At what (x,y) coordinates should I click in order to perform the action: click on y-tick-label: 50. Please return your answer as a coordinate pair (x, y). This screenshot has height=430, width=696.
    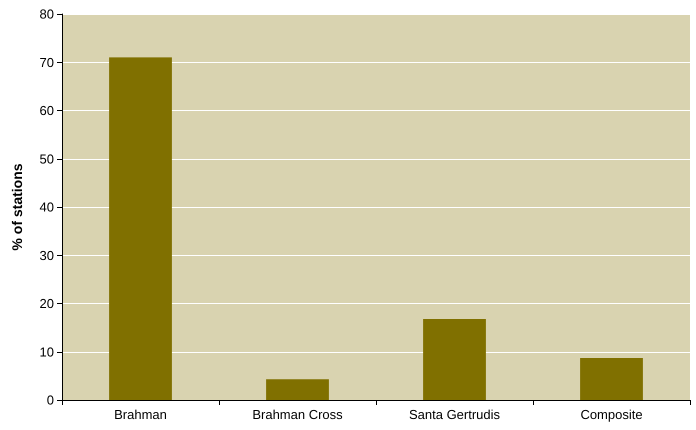
    Looking at the image, I should click on (47, 158).